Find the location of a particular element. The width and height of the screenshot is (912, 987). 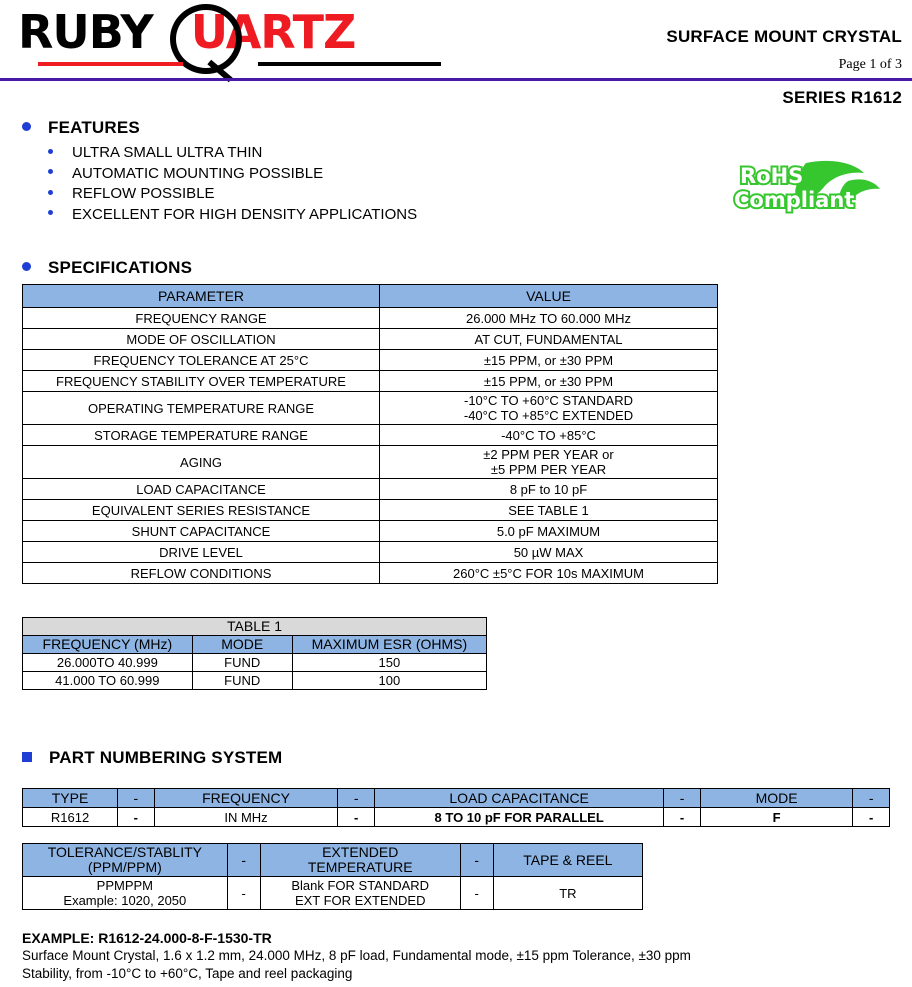

features-heading: FEATURES is located at coordinates (81, 128).